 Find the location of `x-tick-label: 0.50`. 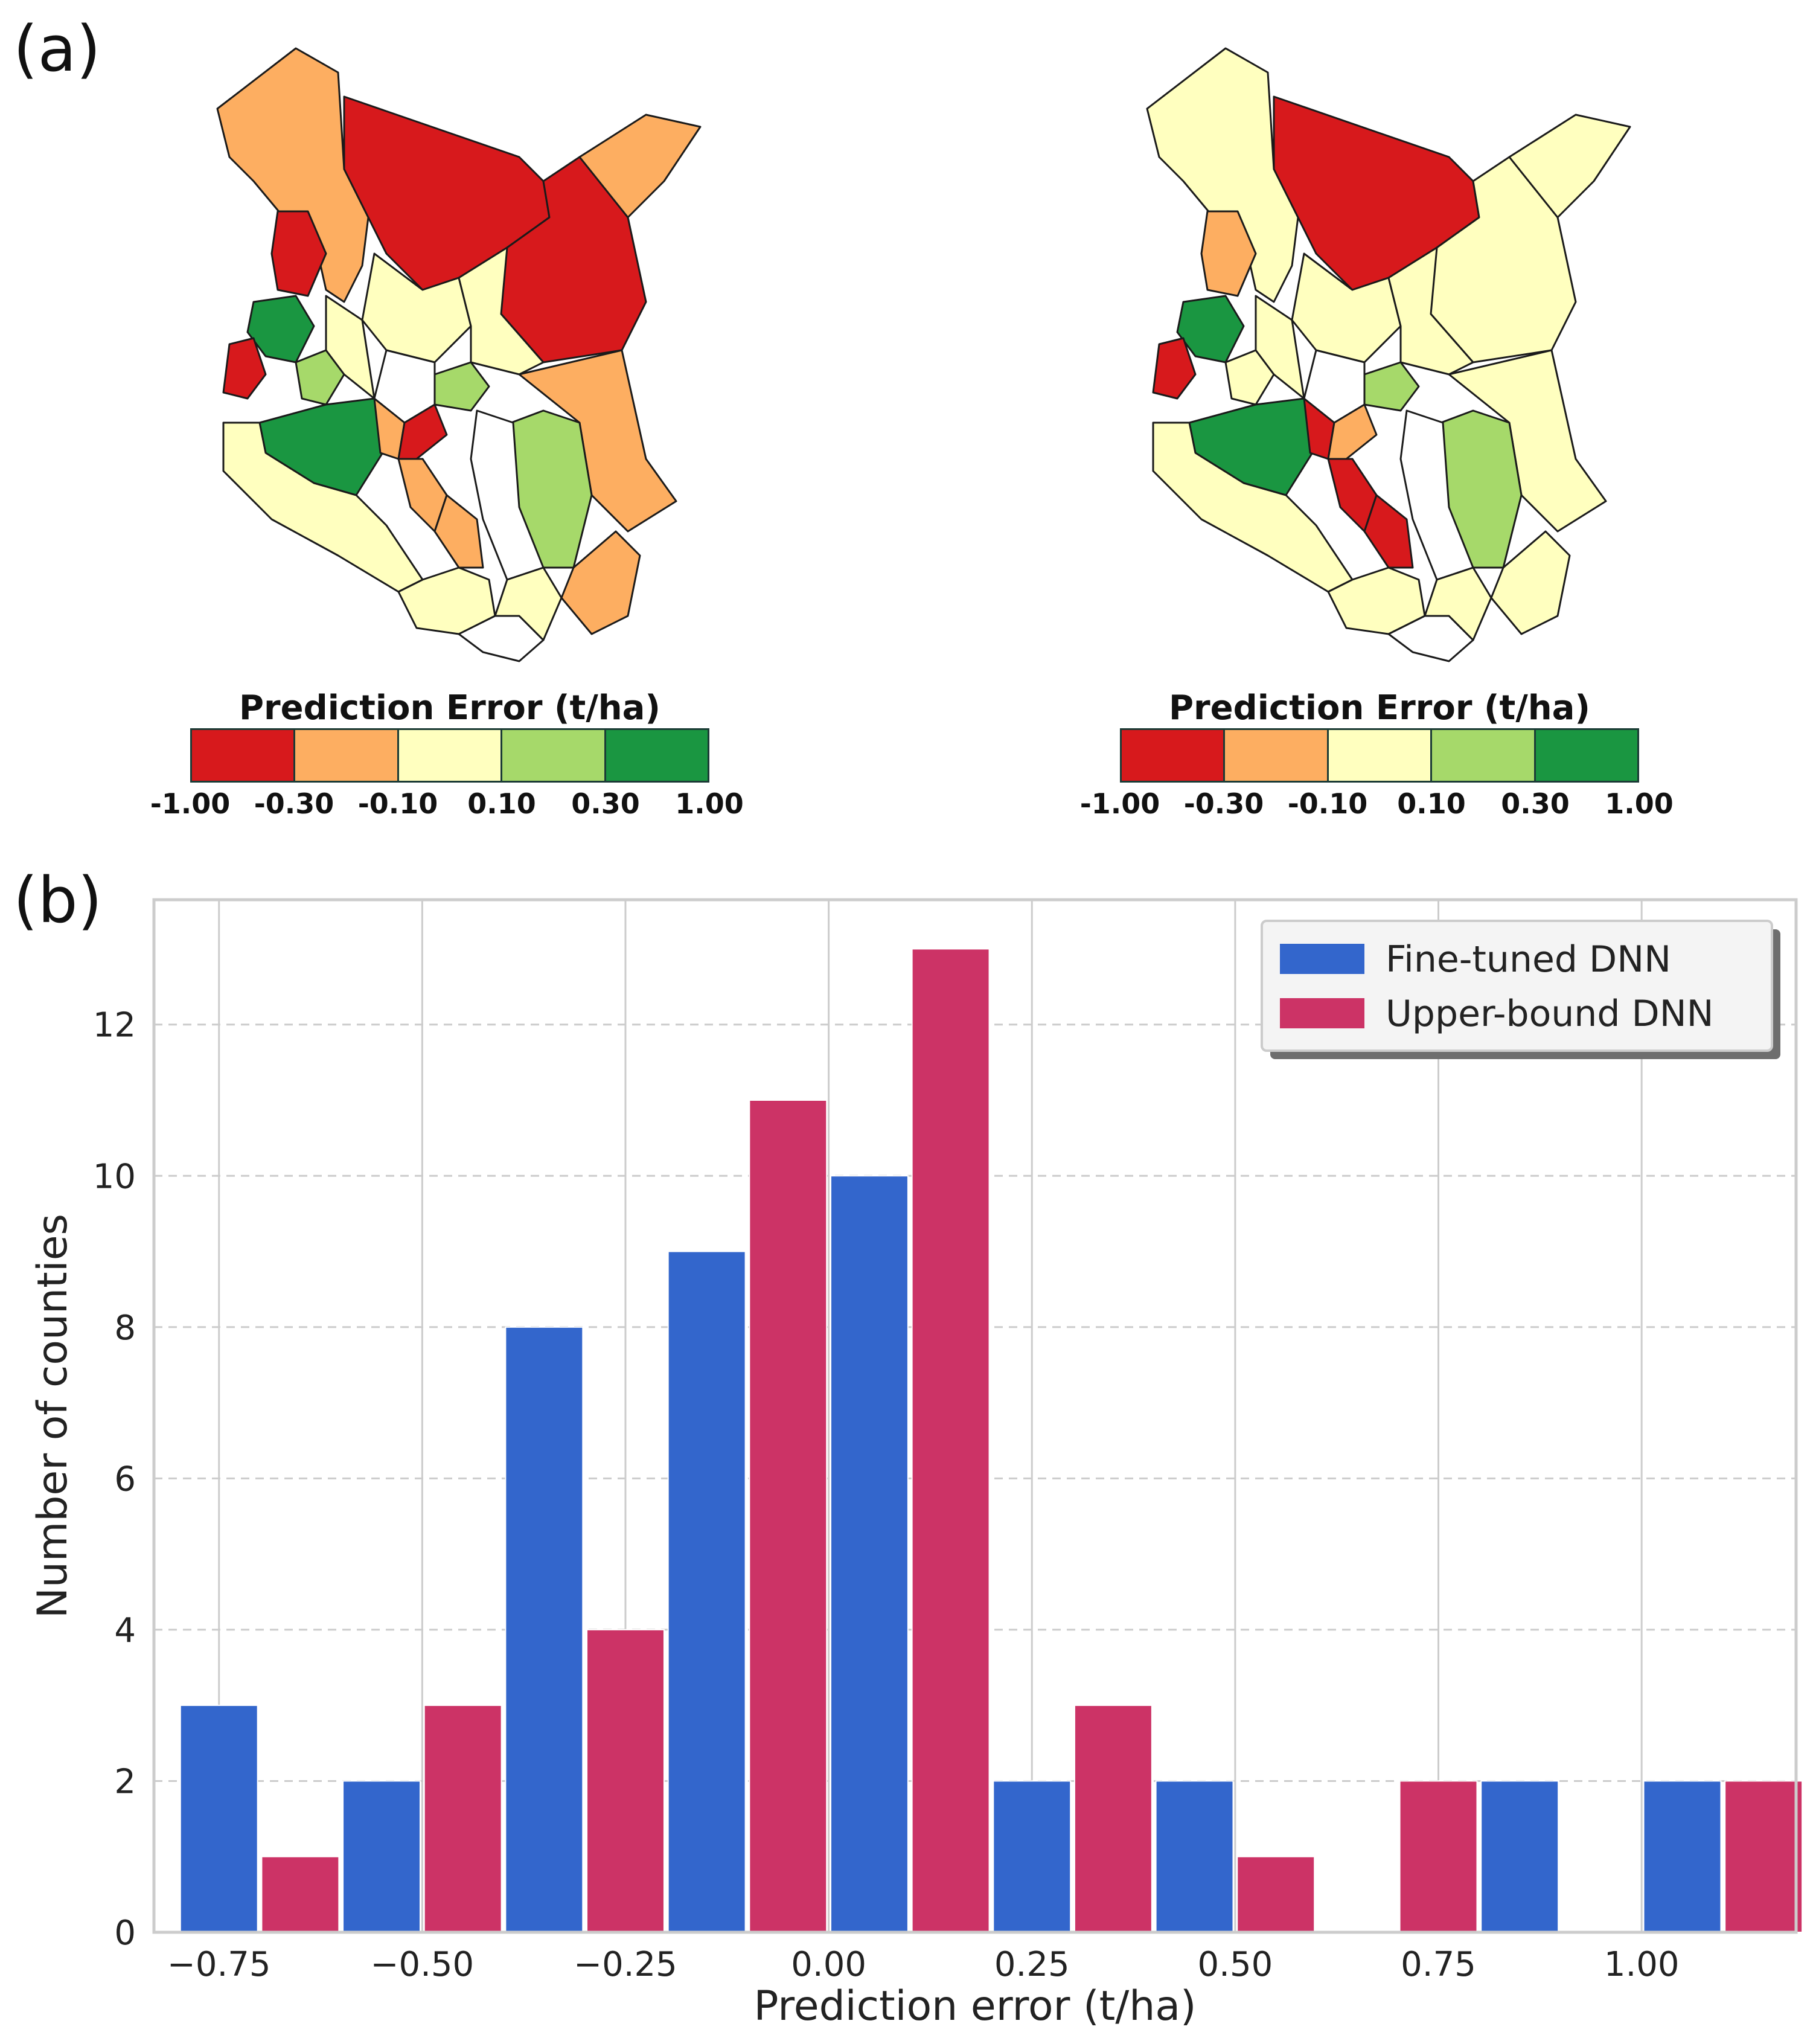

x-tick-label: 0.50 is located at coordinates (1235, 1964).